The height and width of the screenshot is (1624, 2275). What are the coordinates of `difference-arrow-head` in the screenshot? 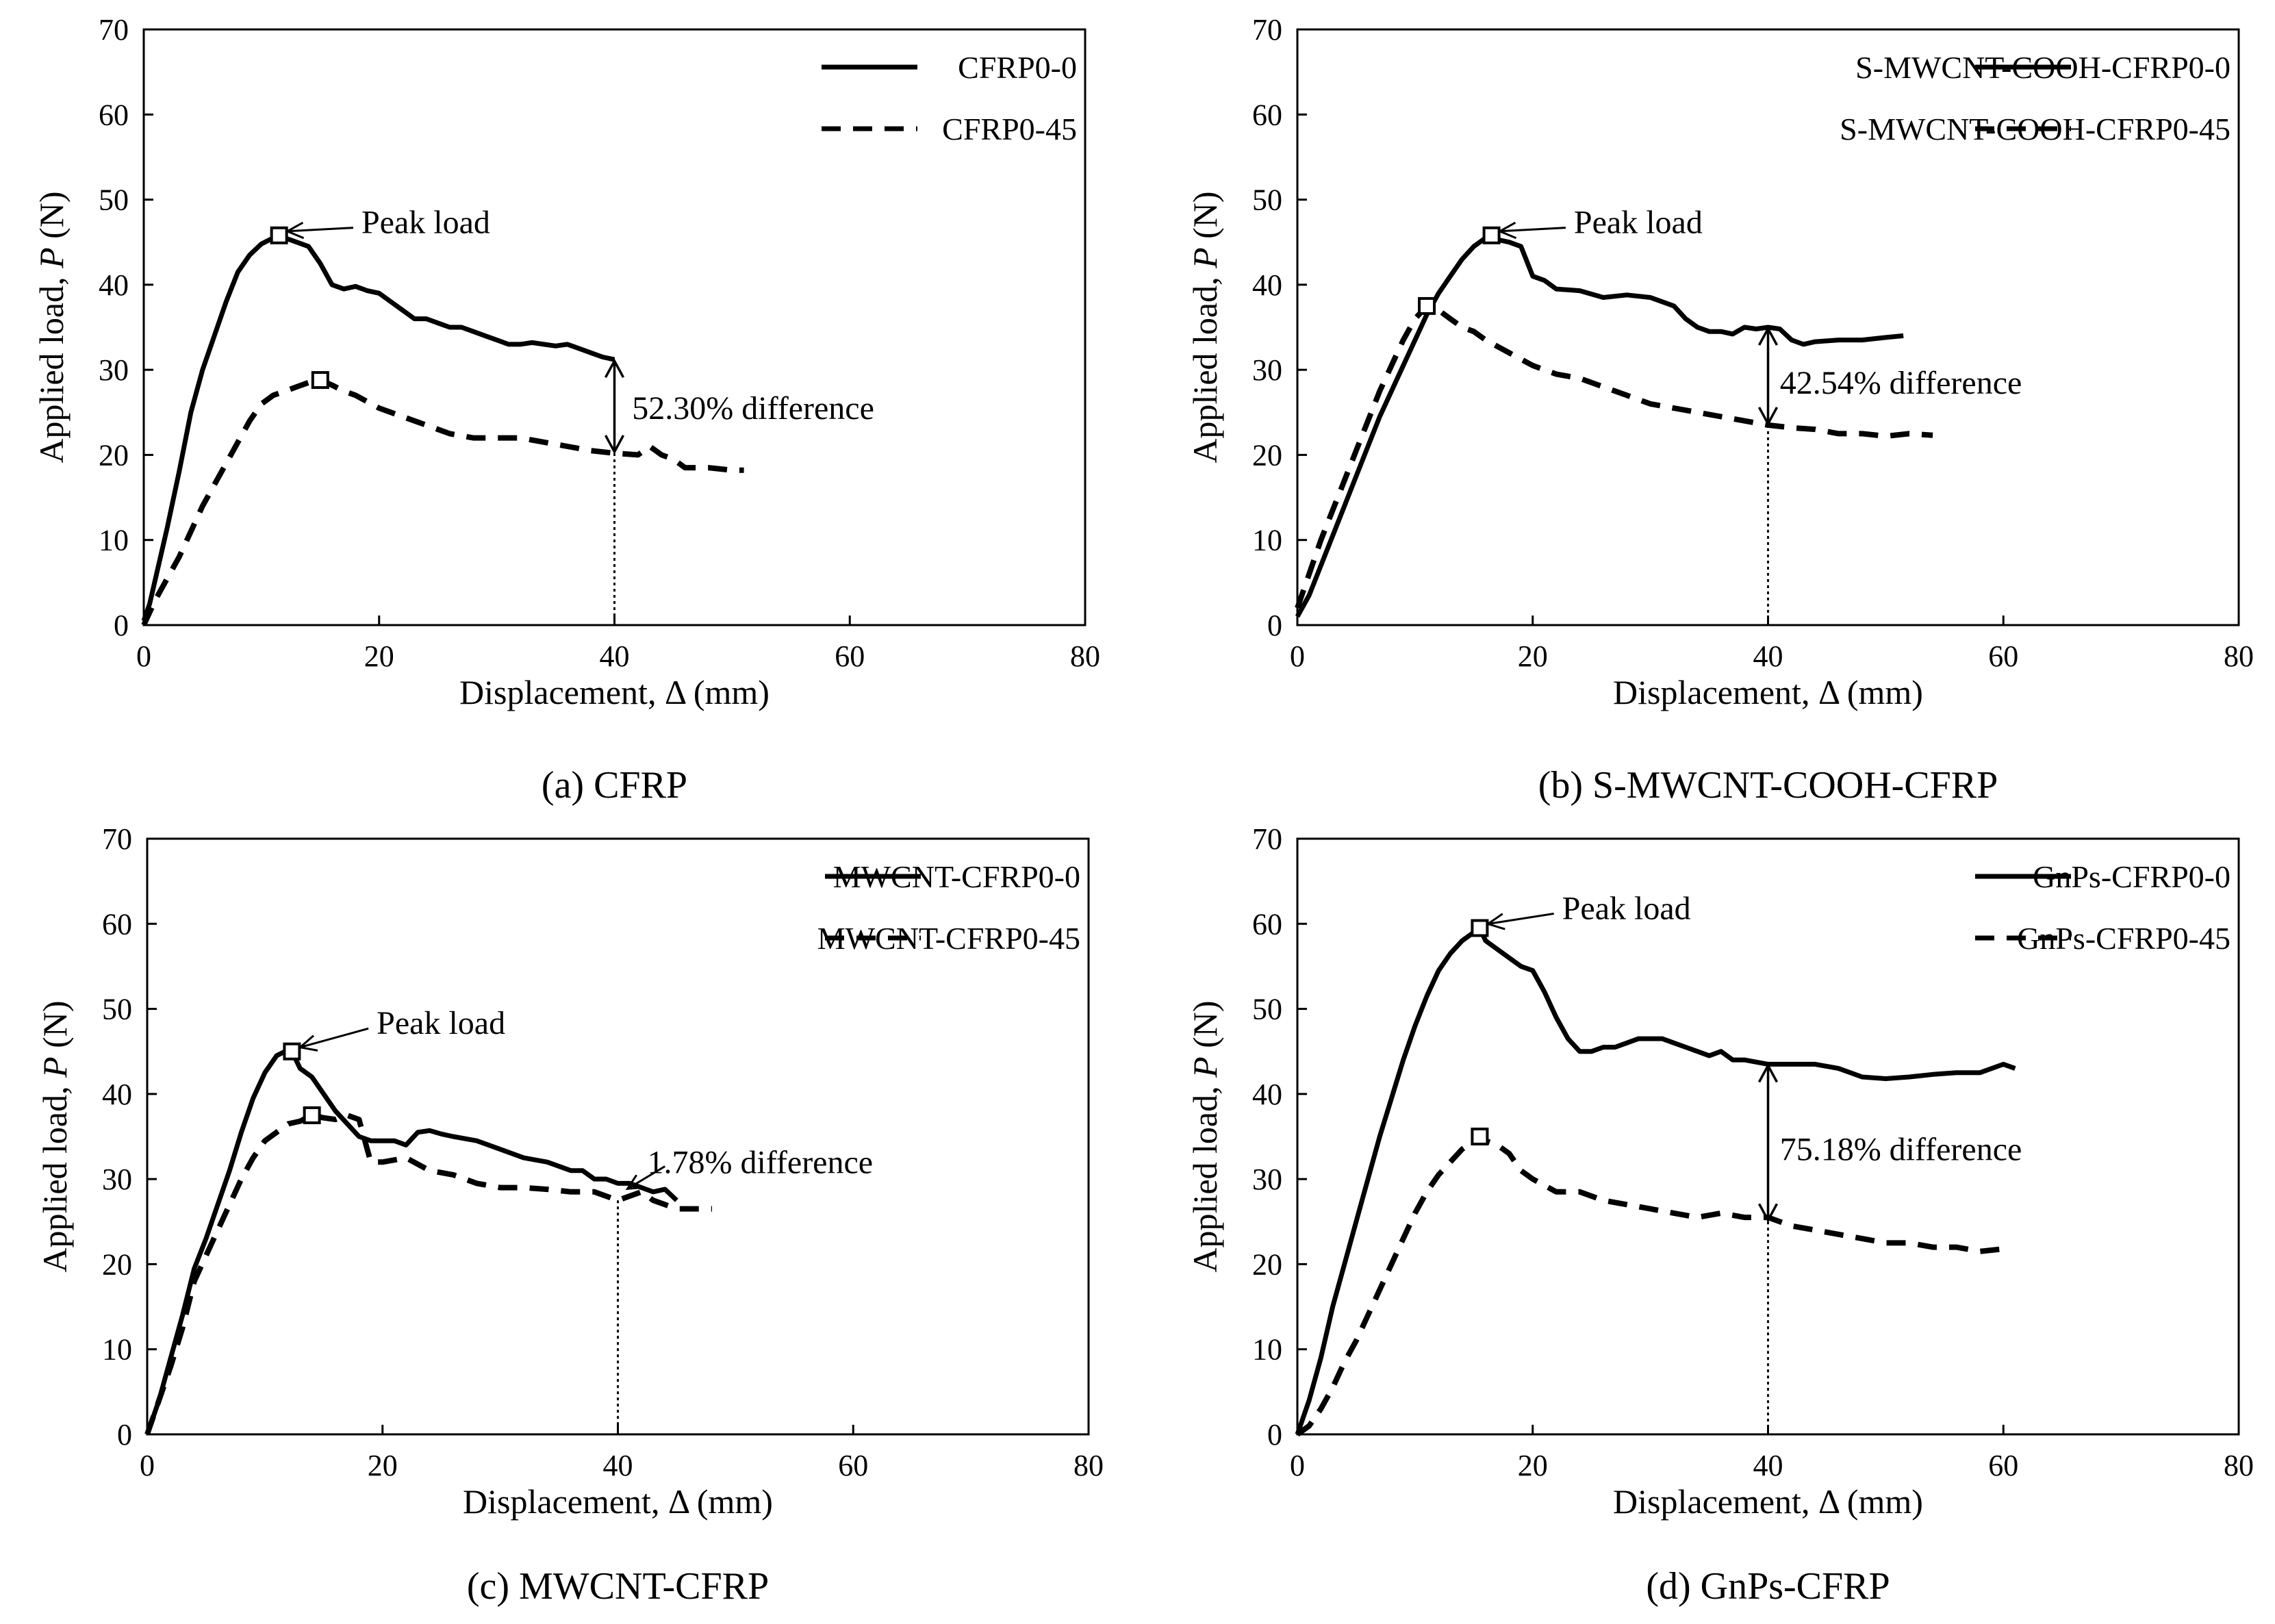 It's located at (634, 1182).